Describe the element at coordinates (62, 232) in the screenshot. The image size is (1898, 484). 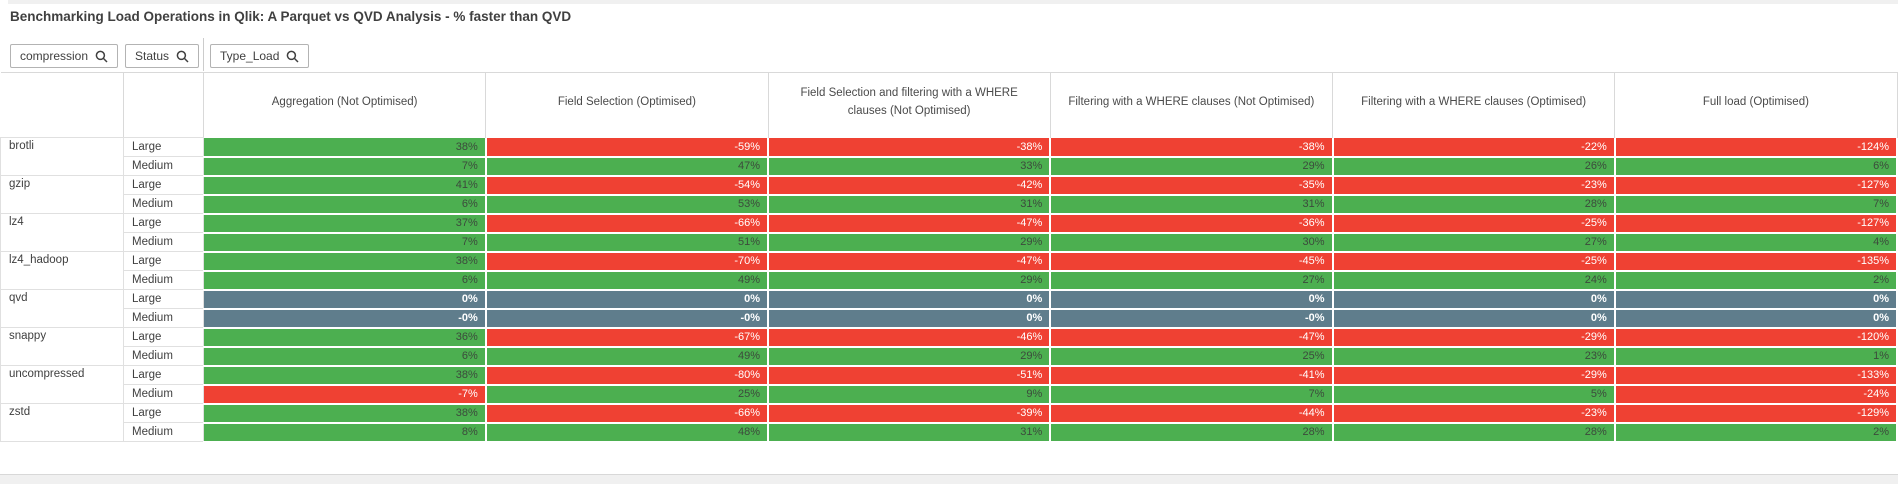
I see `row-label-compression: lz4` at that location.